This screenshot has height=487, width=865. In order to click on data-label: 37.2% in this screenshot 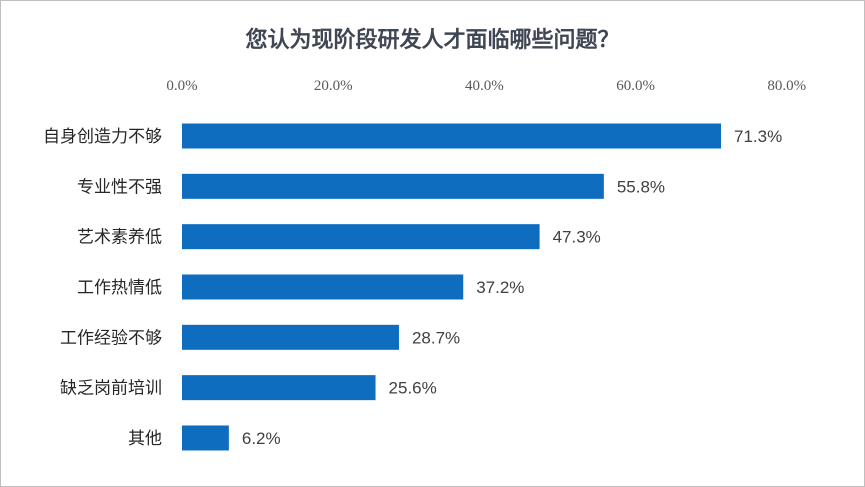, I will do `click(500, 287)`.